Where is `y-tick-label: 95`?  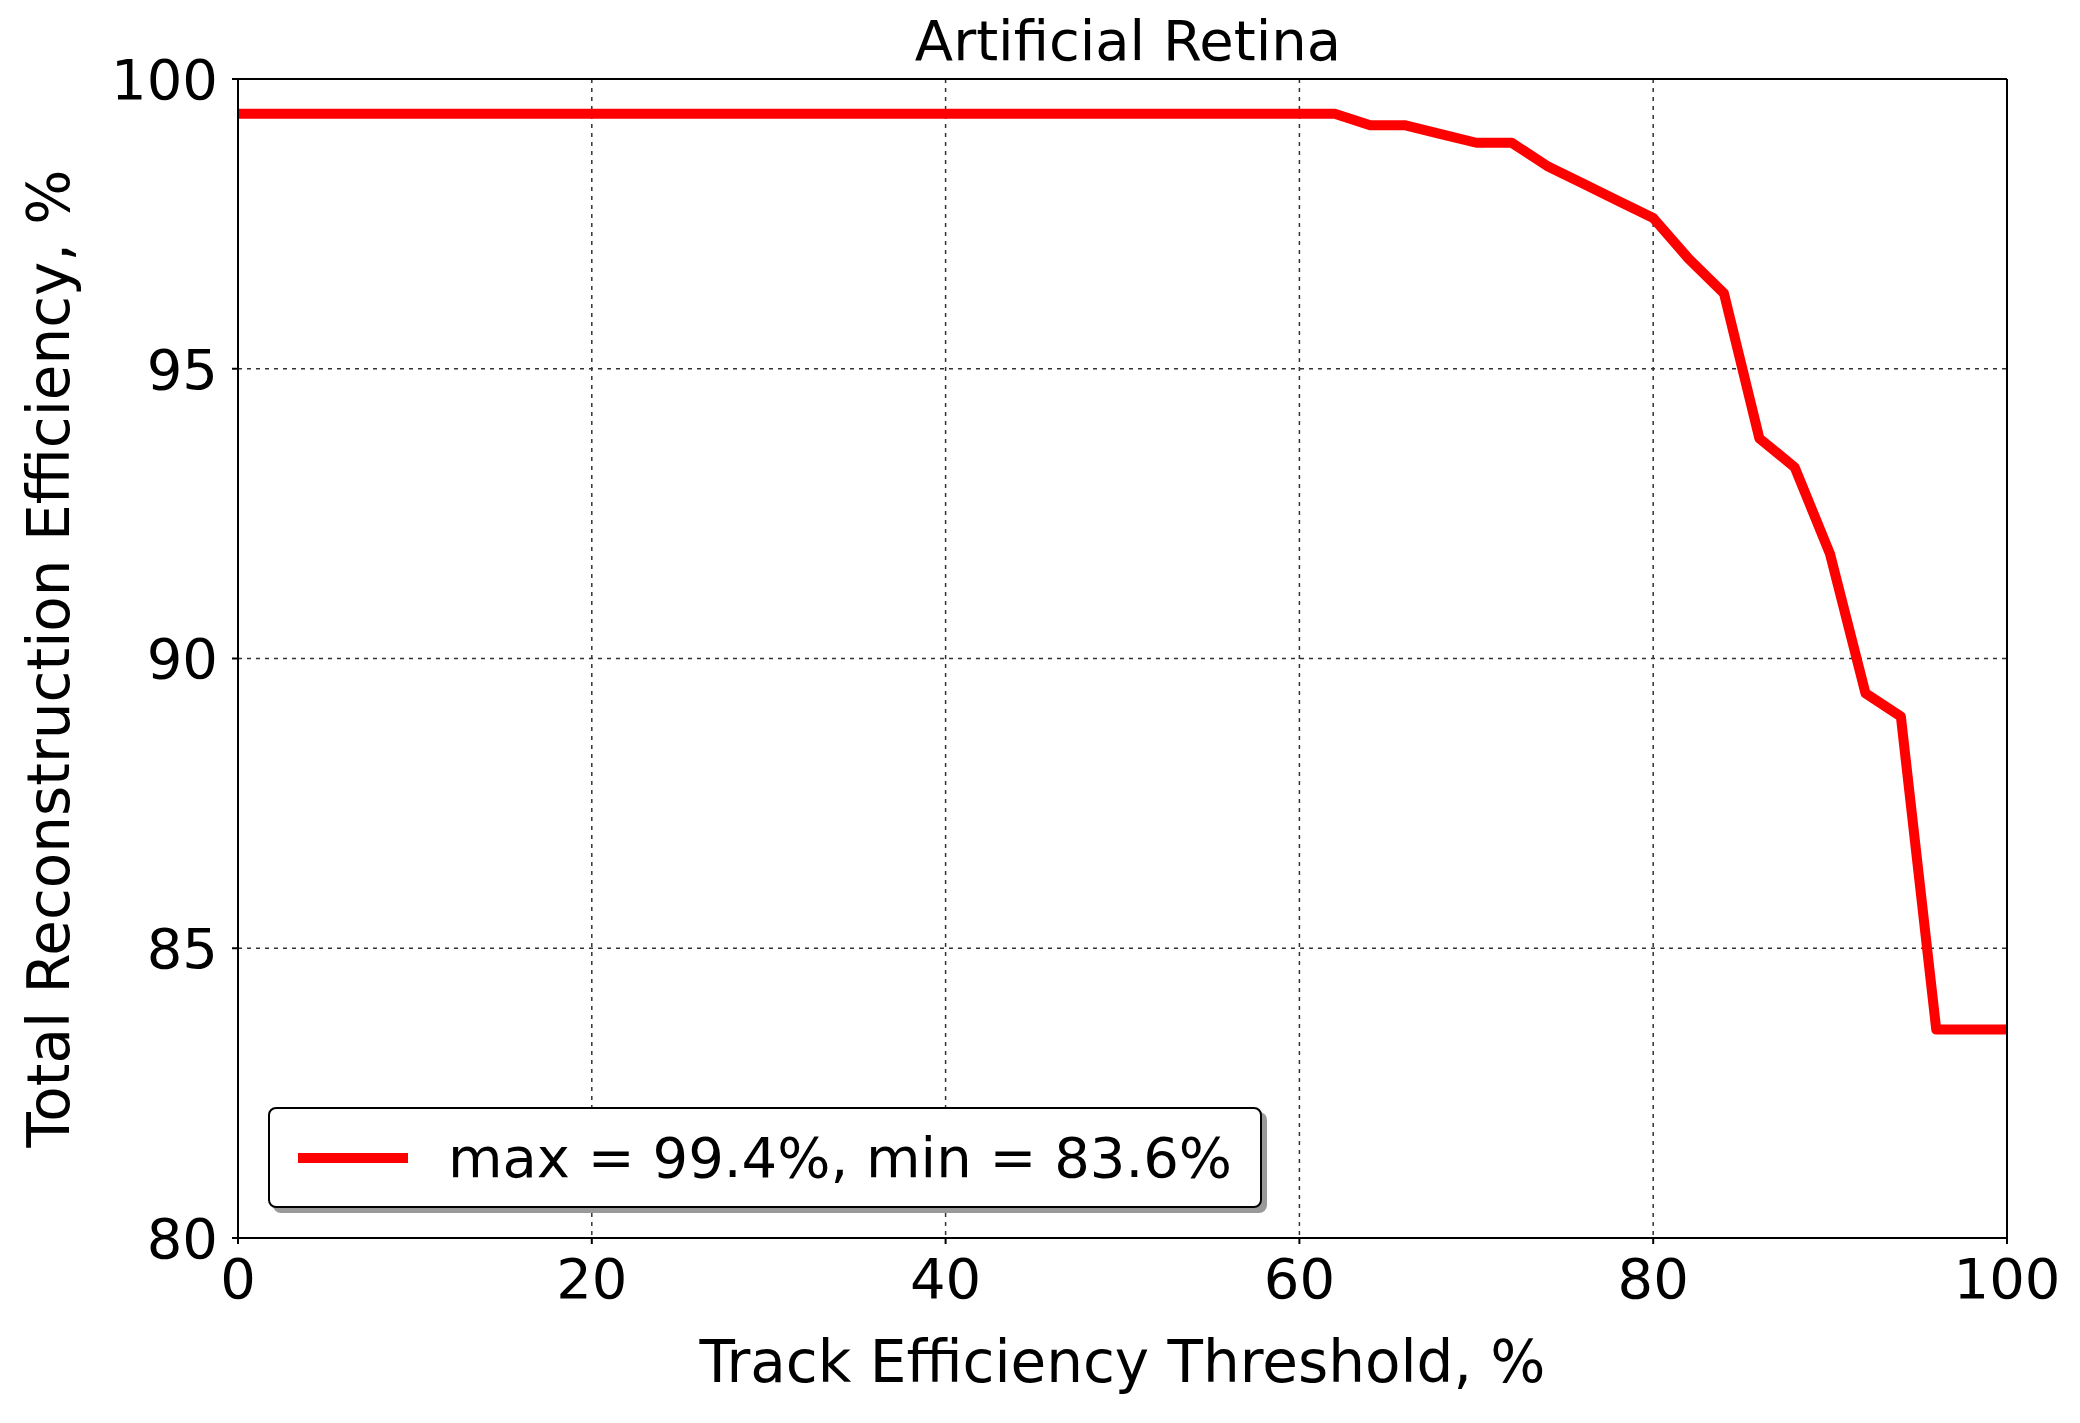
y-tick-label: 95 is located at coordinates (182, 369).